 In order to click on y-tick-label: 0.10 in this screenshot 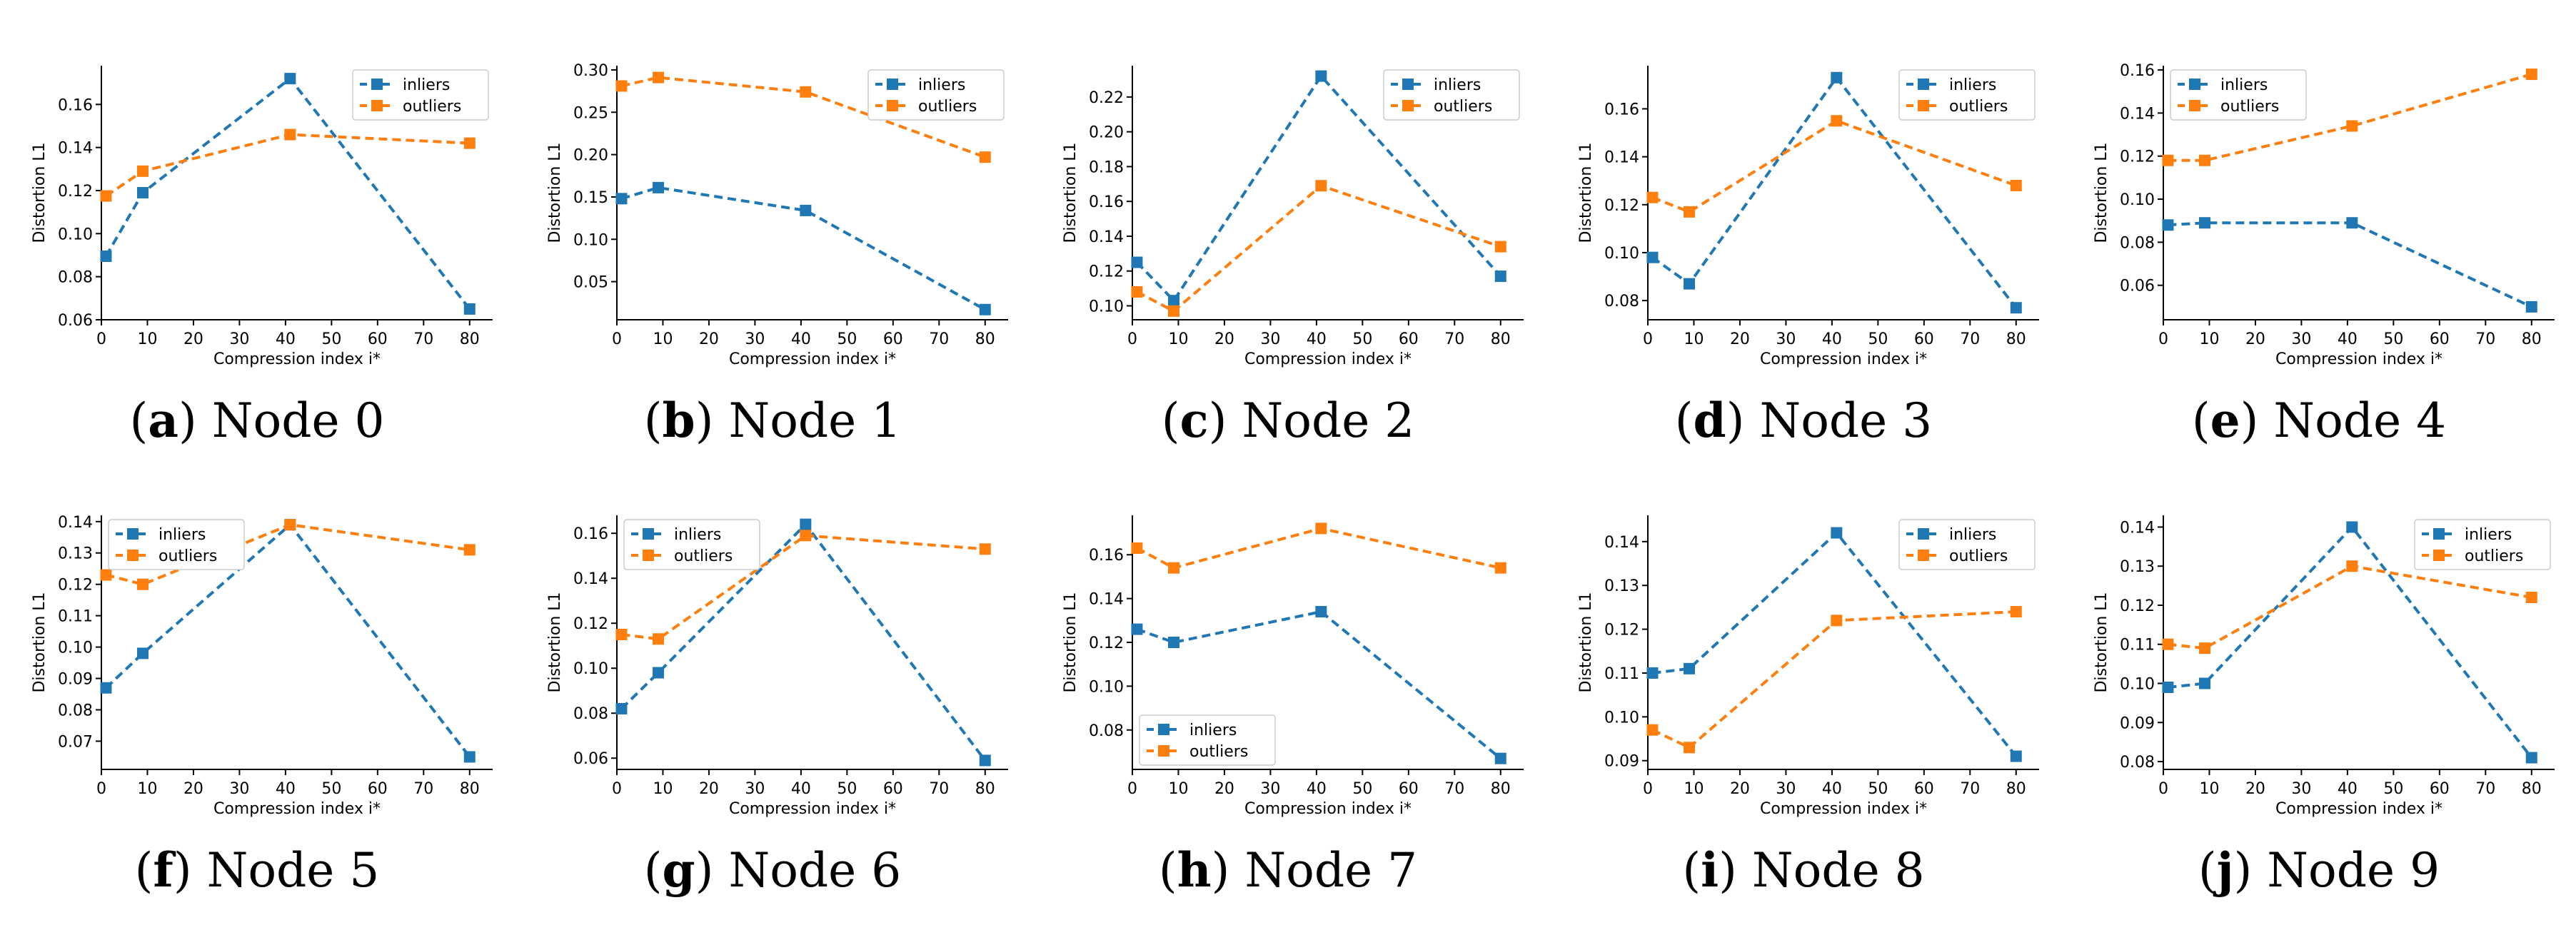, I will do `click(1622, 254)`.